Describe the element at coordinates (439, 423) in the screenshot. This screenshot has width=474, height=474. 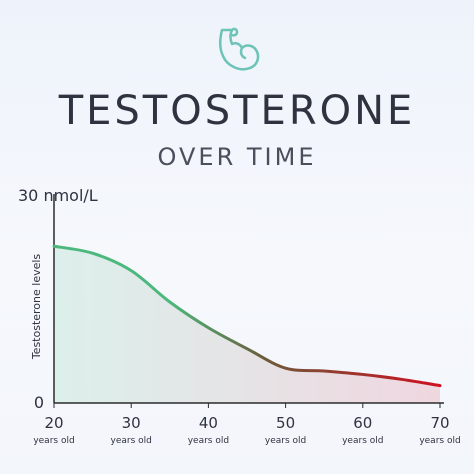
I see `x-tick-label: 70` at that location.